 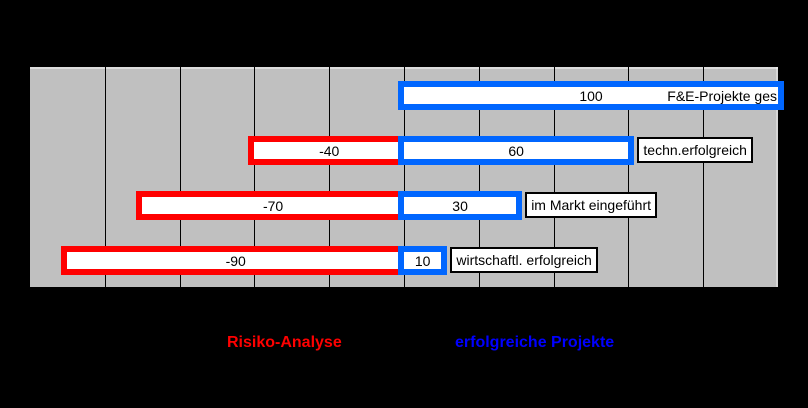 I want to click on success-bar: 60, so click(x=516, y=150).